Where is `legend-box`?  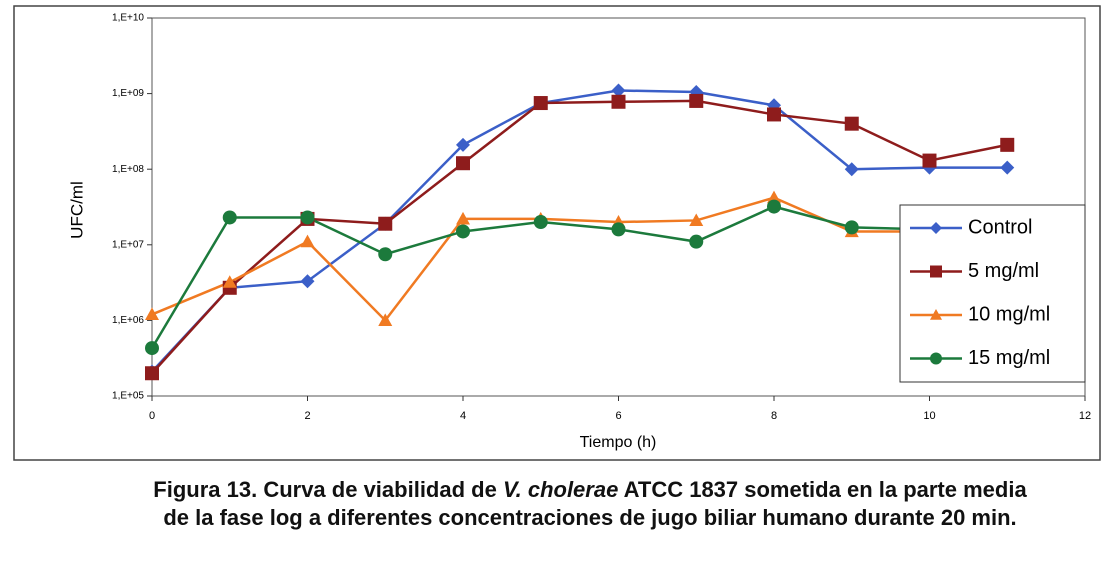
legend-box is located at coordinates (992, 293).